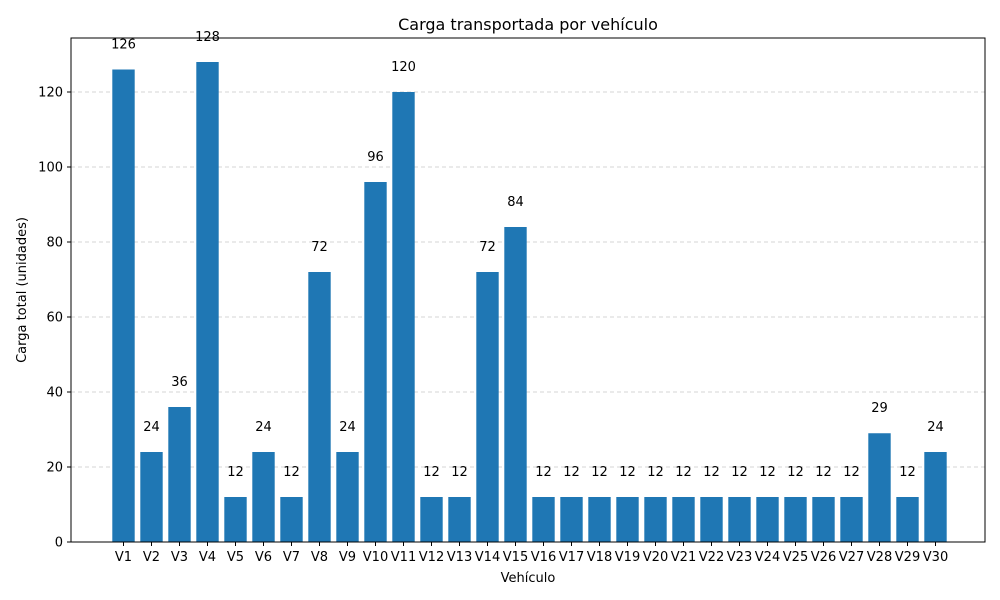  I want to click on x-tick-label-v25: V25, so click(795, 557).